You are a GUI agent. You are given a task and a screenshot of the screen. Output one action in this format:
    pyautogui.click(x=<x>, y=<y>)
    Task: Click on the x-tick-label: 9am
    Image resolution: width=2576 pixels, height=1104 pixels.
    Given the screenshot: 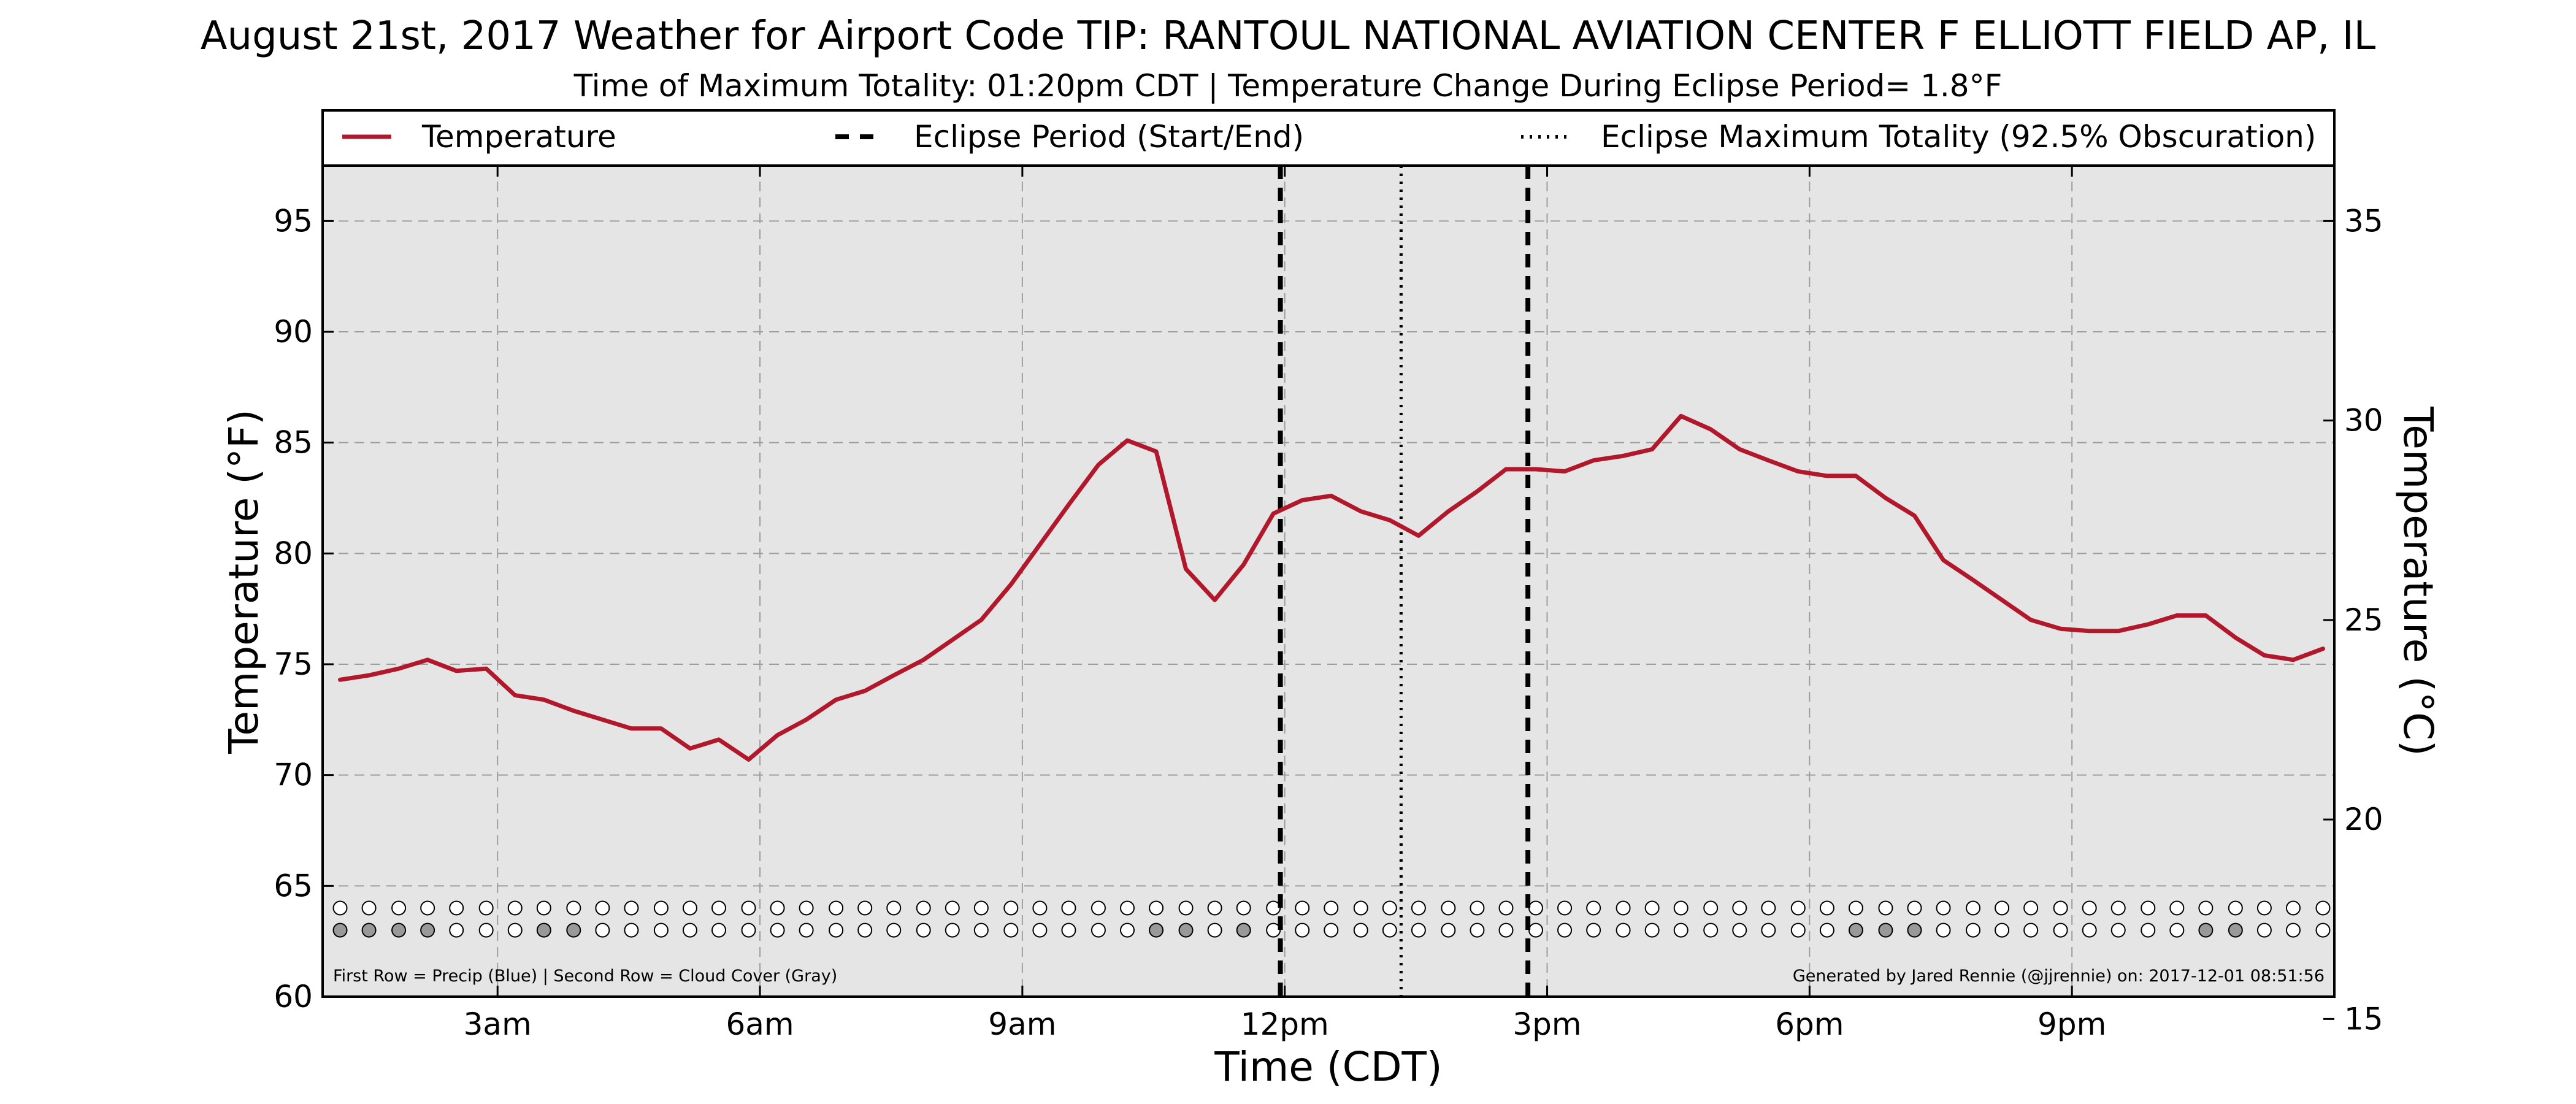 What is the action you would take?
    pyautogui.click(x=1022, y=1024)
    